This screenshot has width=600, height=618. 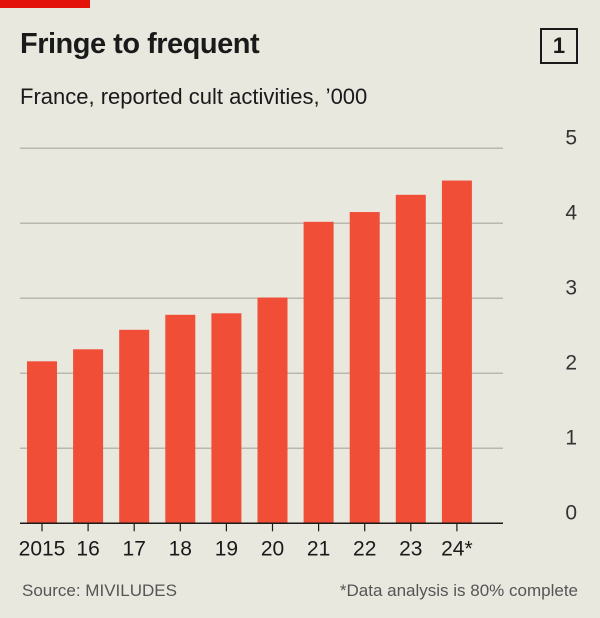 I want to click on source-note: Source: MIVILUDES, so click(x=99, y=590).